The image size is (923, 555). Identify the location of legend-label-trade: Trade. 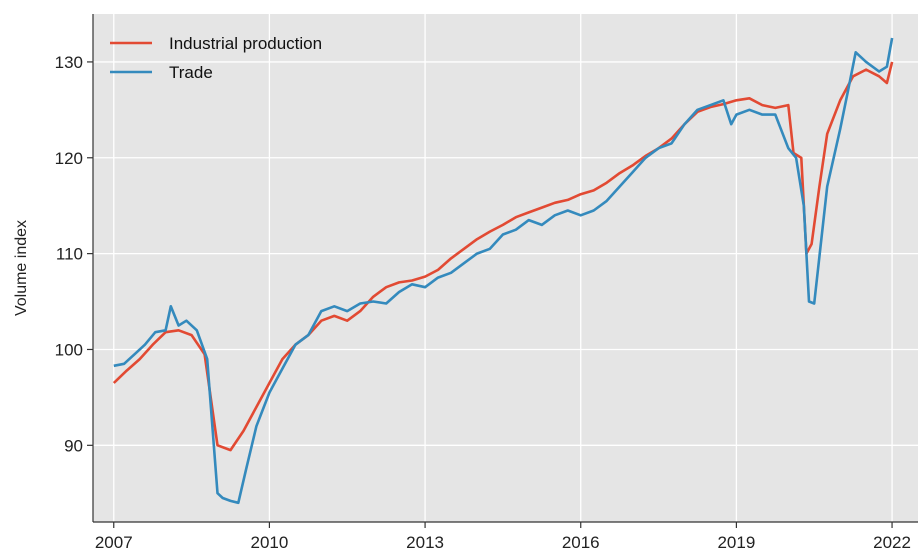
(191, 72).